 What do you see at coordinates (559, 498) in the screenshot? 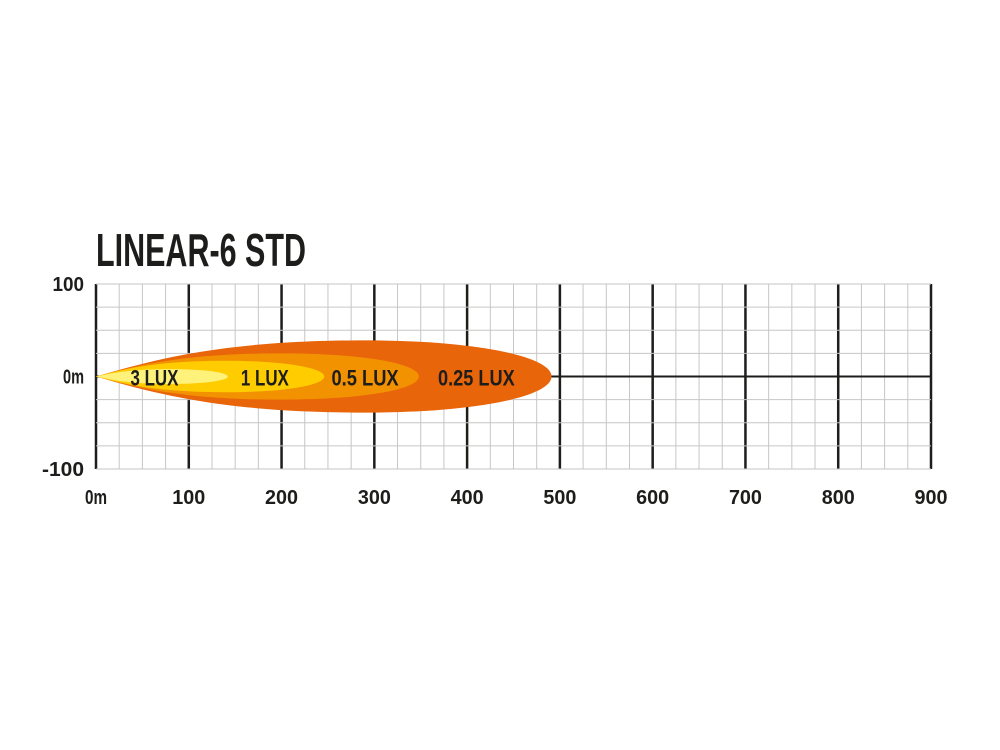
I see `x-tick-label: 500` at bounding box center [559, 498].